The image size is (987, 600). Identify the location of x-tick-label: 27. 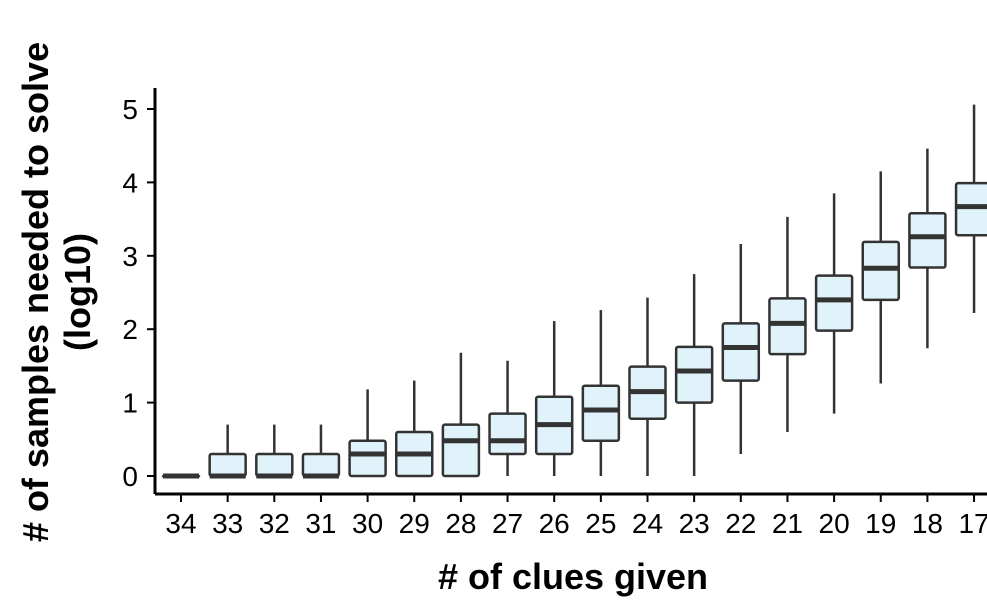
(507, 523).